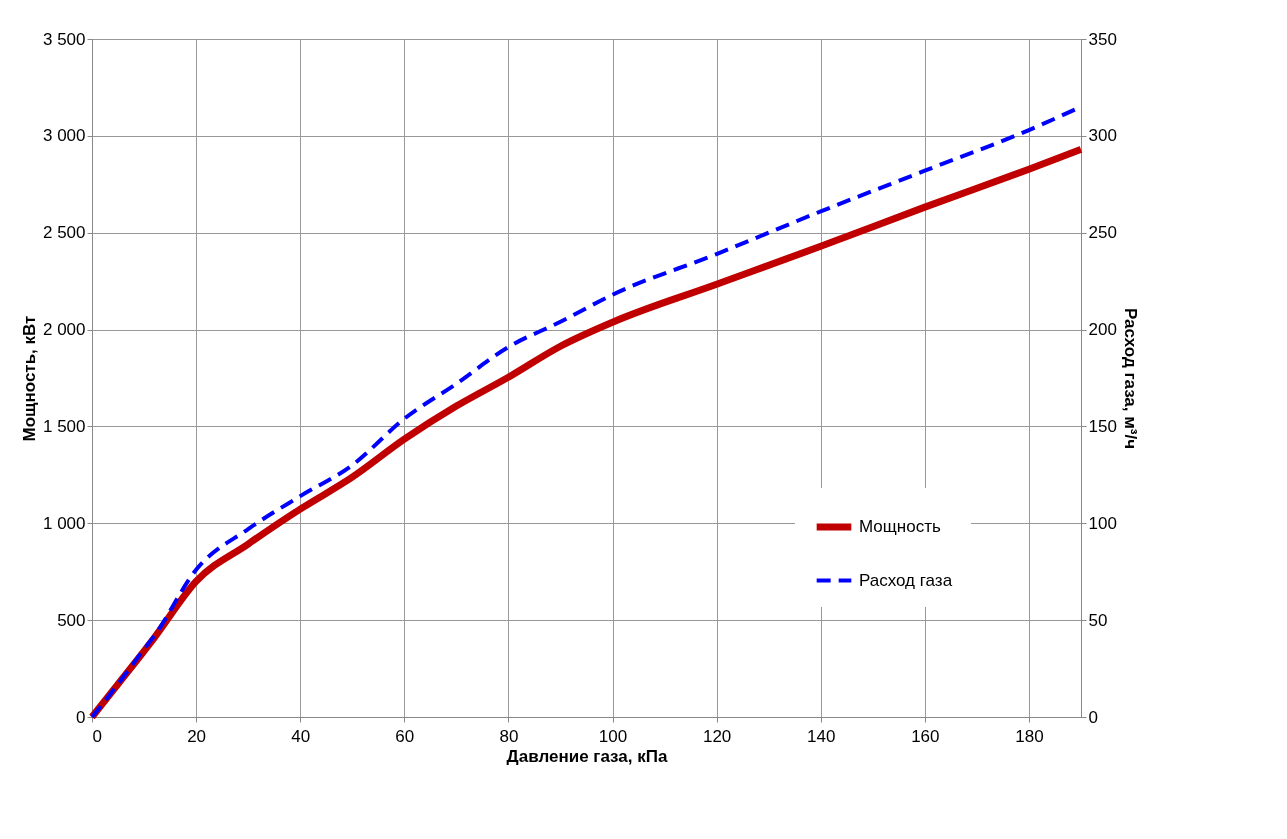  I want to click on x-tick-label: 120, so click(717, 736).